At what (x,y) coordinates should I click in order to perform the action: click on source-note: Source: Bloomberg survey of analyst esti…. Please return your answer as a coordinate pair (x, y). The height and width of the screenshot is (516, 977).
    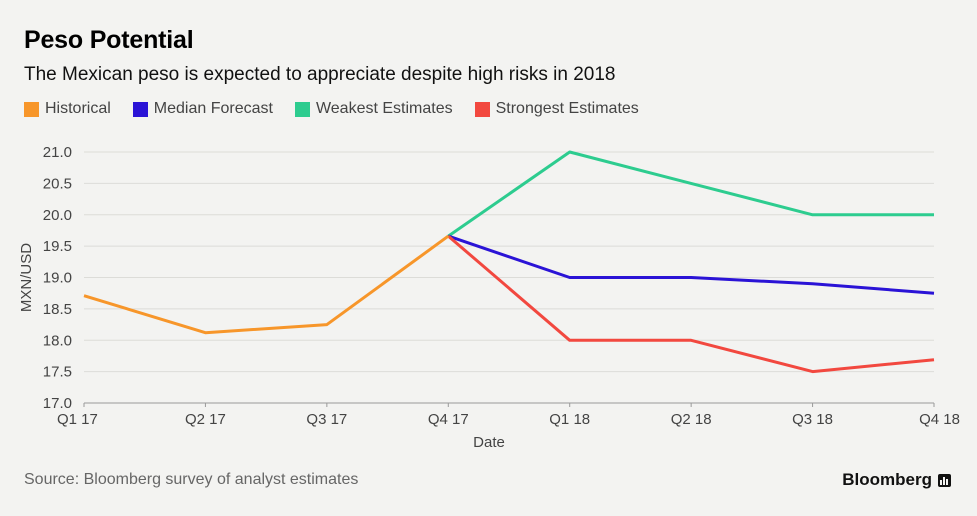
    Looking at the image, I should click on (191, 479).